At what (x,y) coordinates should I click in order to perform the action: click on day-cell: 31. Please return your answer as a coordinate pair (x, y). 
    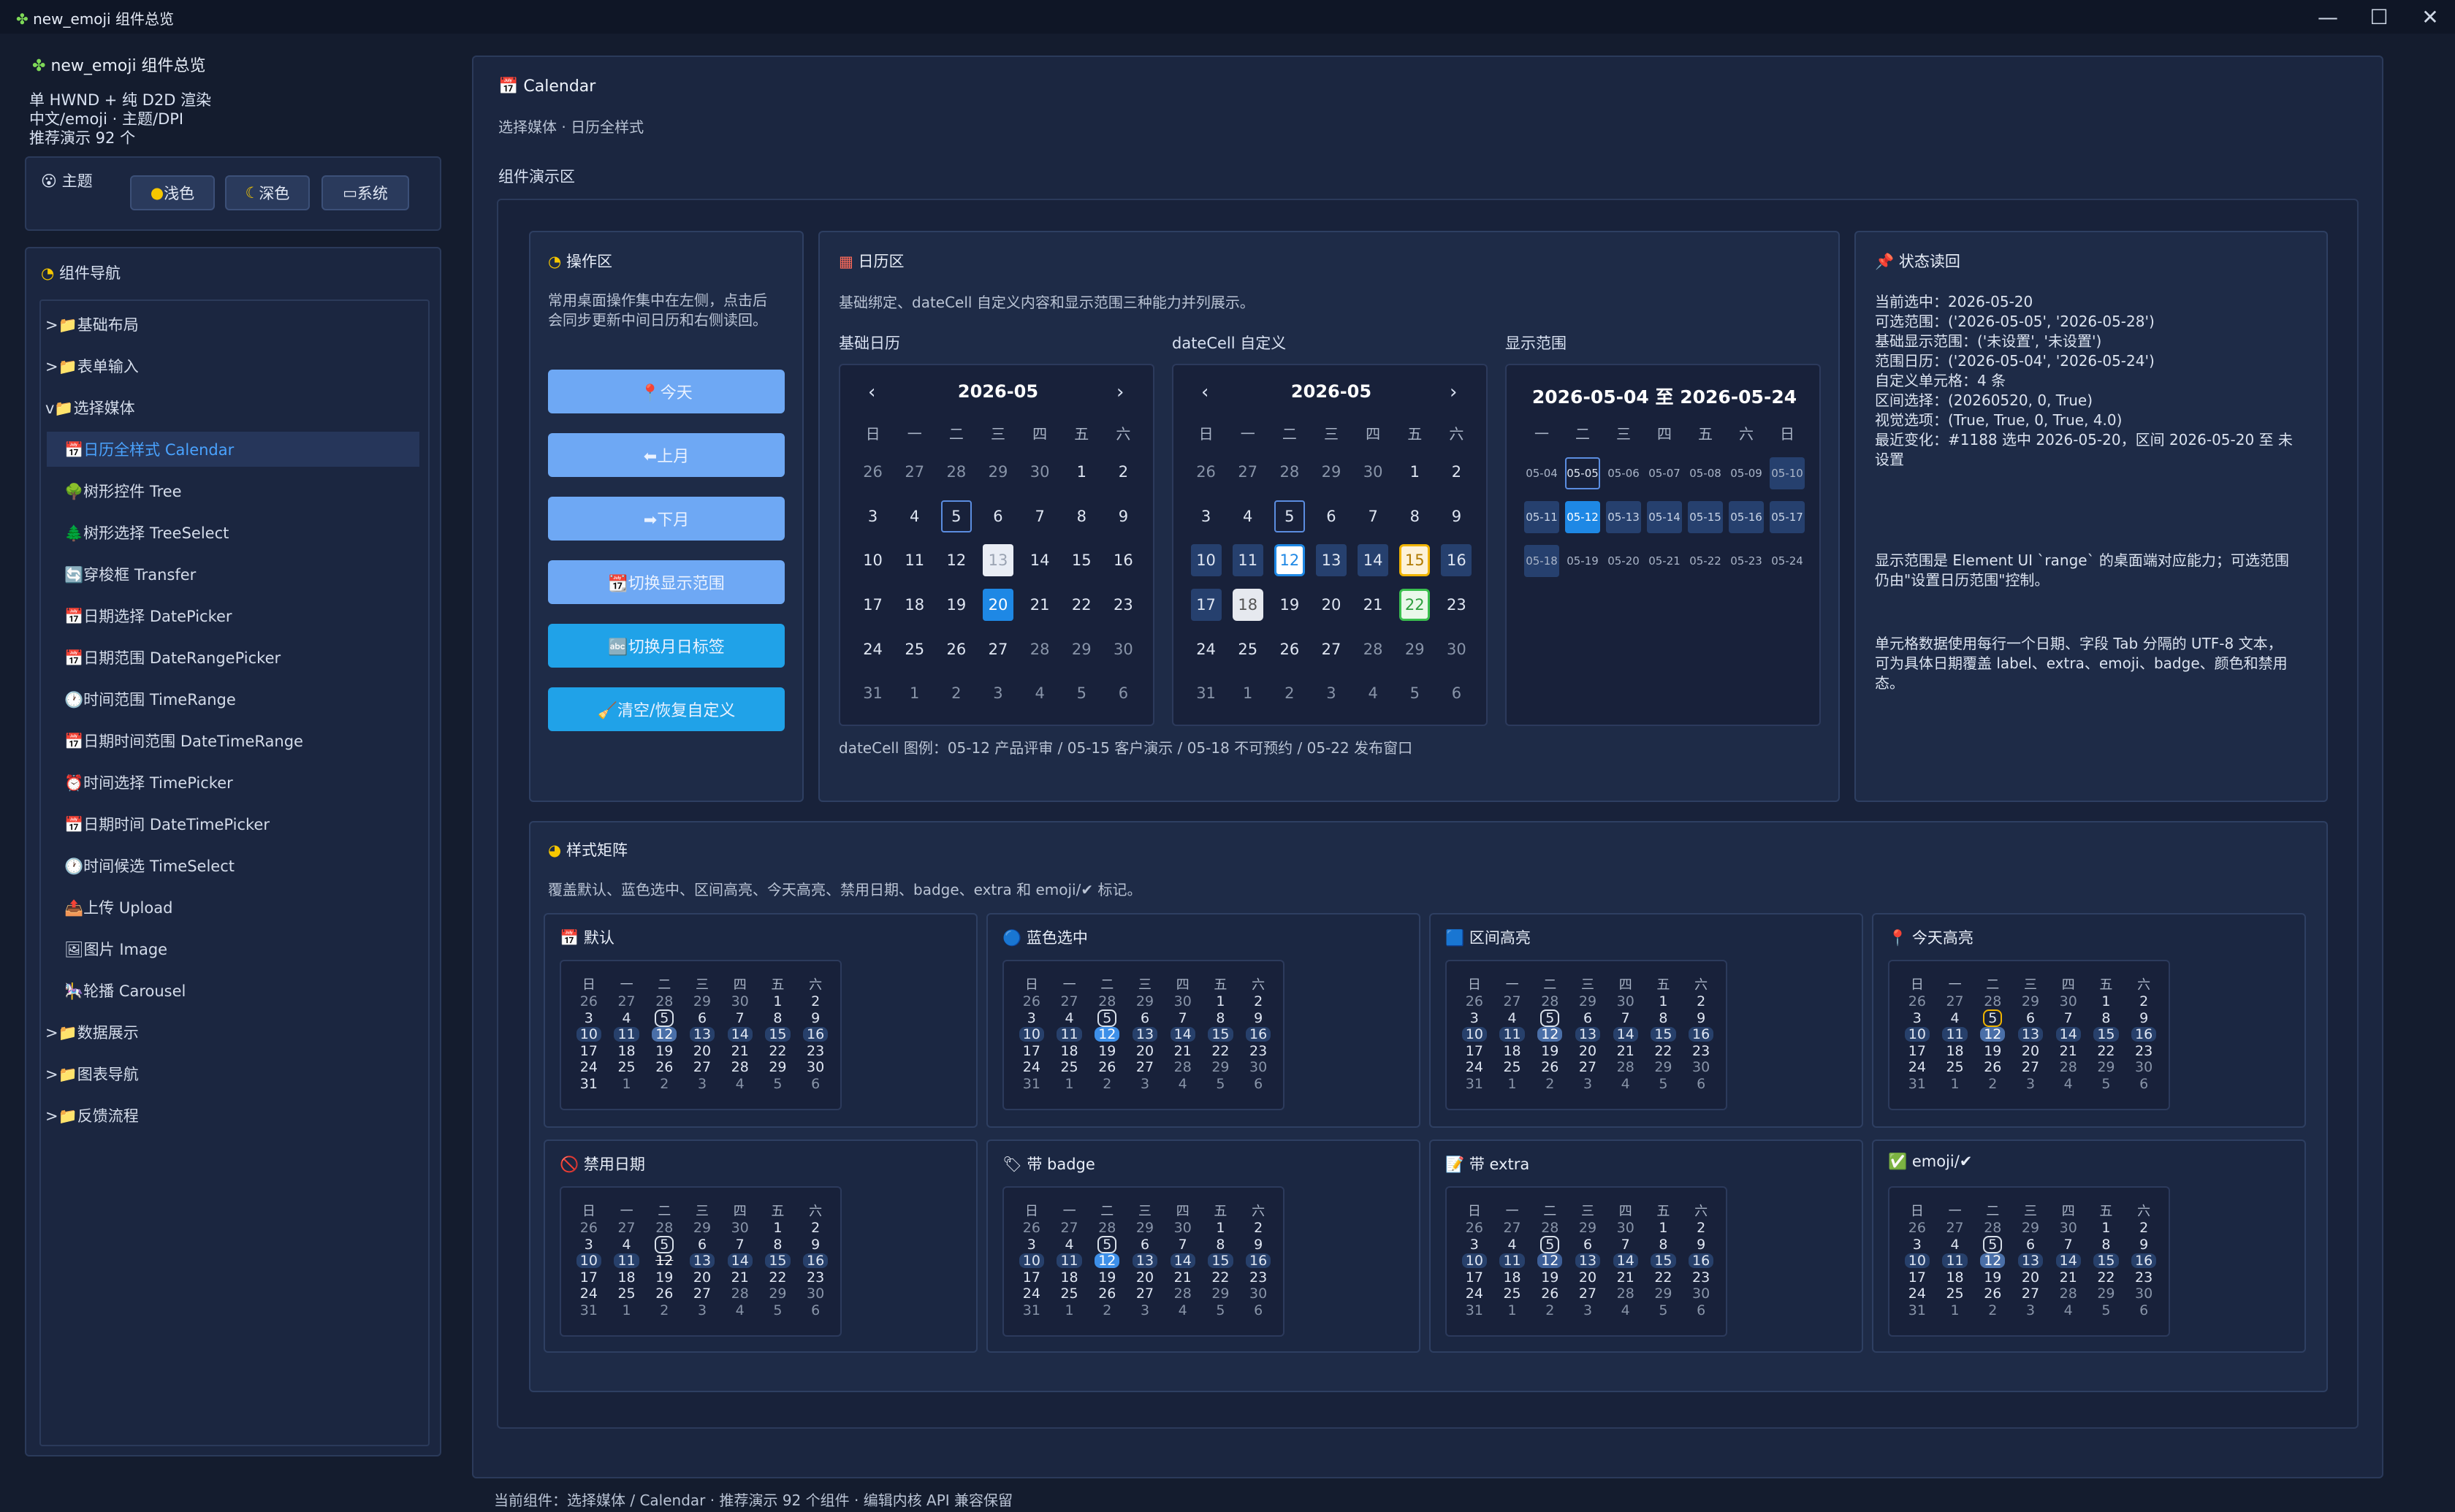
    Looking at the image, I should click on (1917, 1083).